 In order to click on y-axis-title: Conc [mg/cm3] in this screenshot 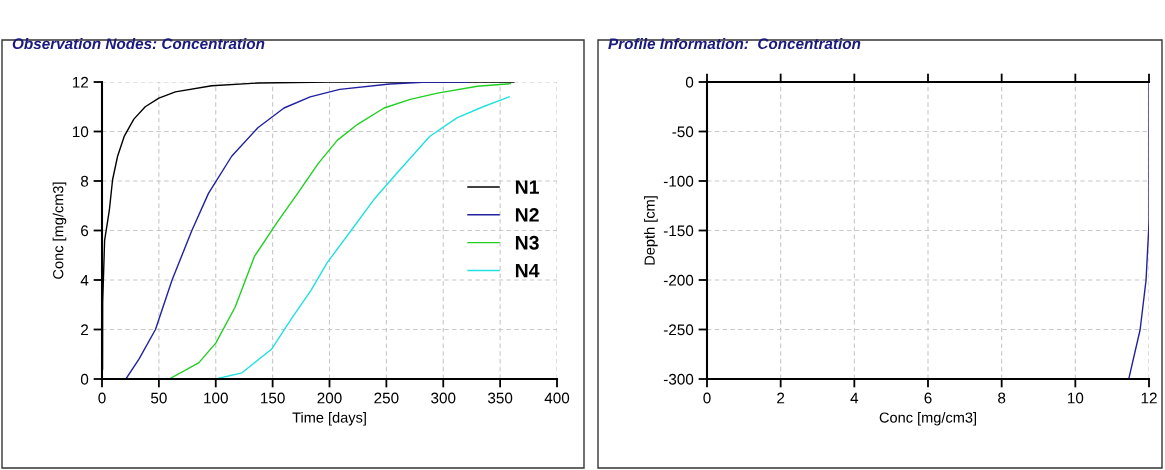, I will do `click(59, 230)`.